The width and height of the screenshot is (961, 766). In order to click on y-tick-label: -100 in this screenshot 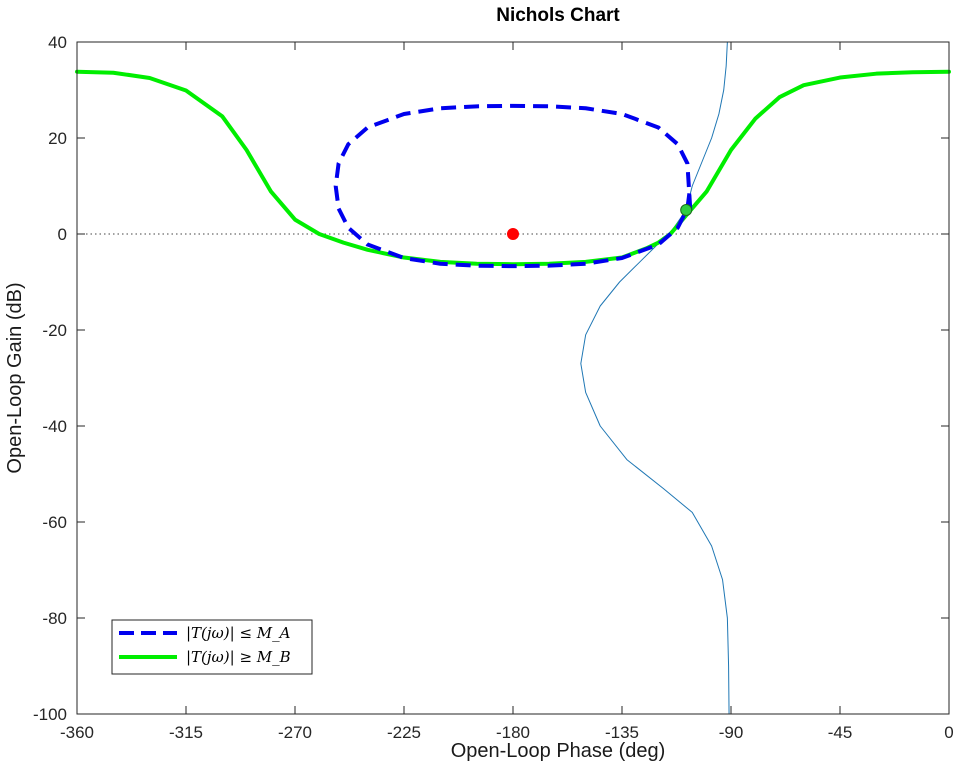, I will do `click(50, 714)`.